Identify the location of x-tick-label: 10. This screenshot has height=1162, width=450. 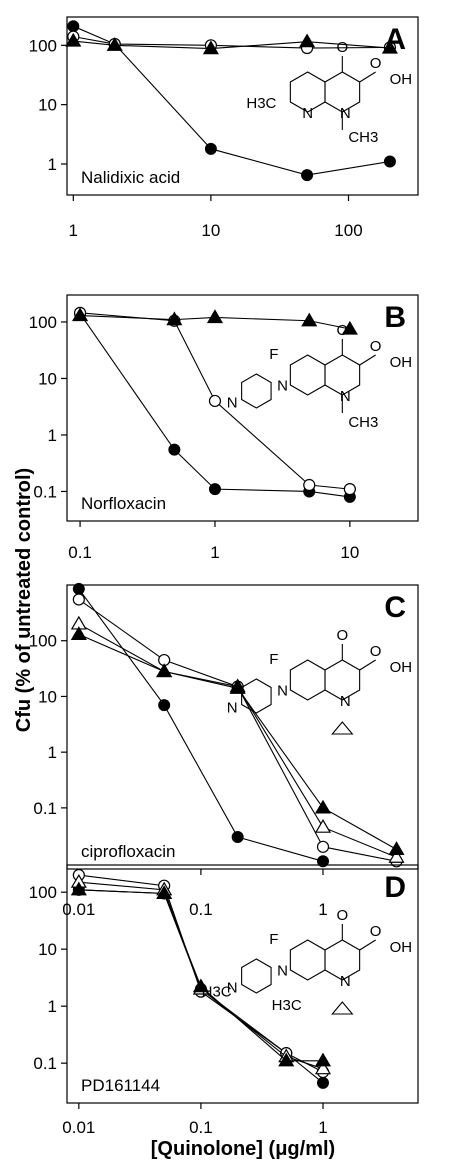
(349, 552).